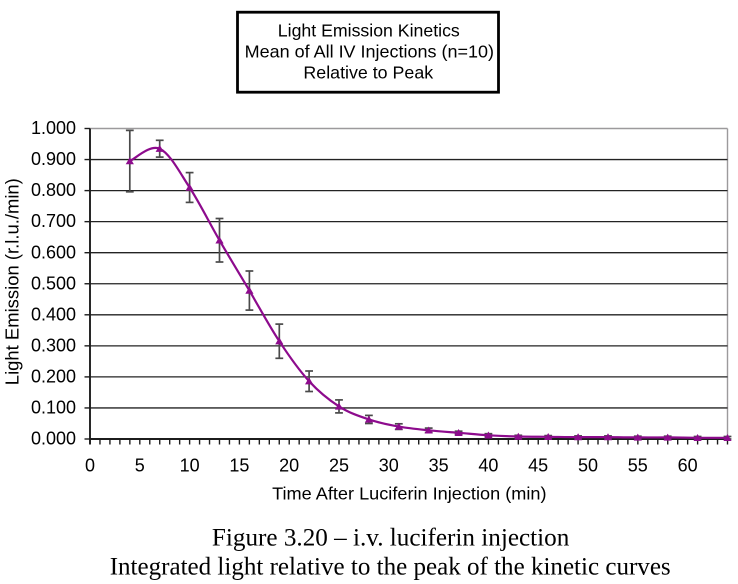  Describe the element at coordinates (409, 493) in the screenshot. I see `svg-text:Time After Luciferin Injection: Time After Luciferin Injection (min)` at that location.